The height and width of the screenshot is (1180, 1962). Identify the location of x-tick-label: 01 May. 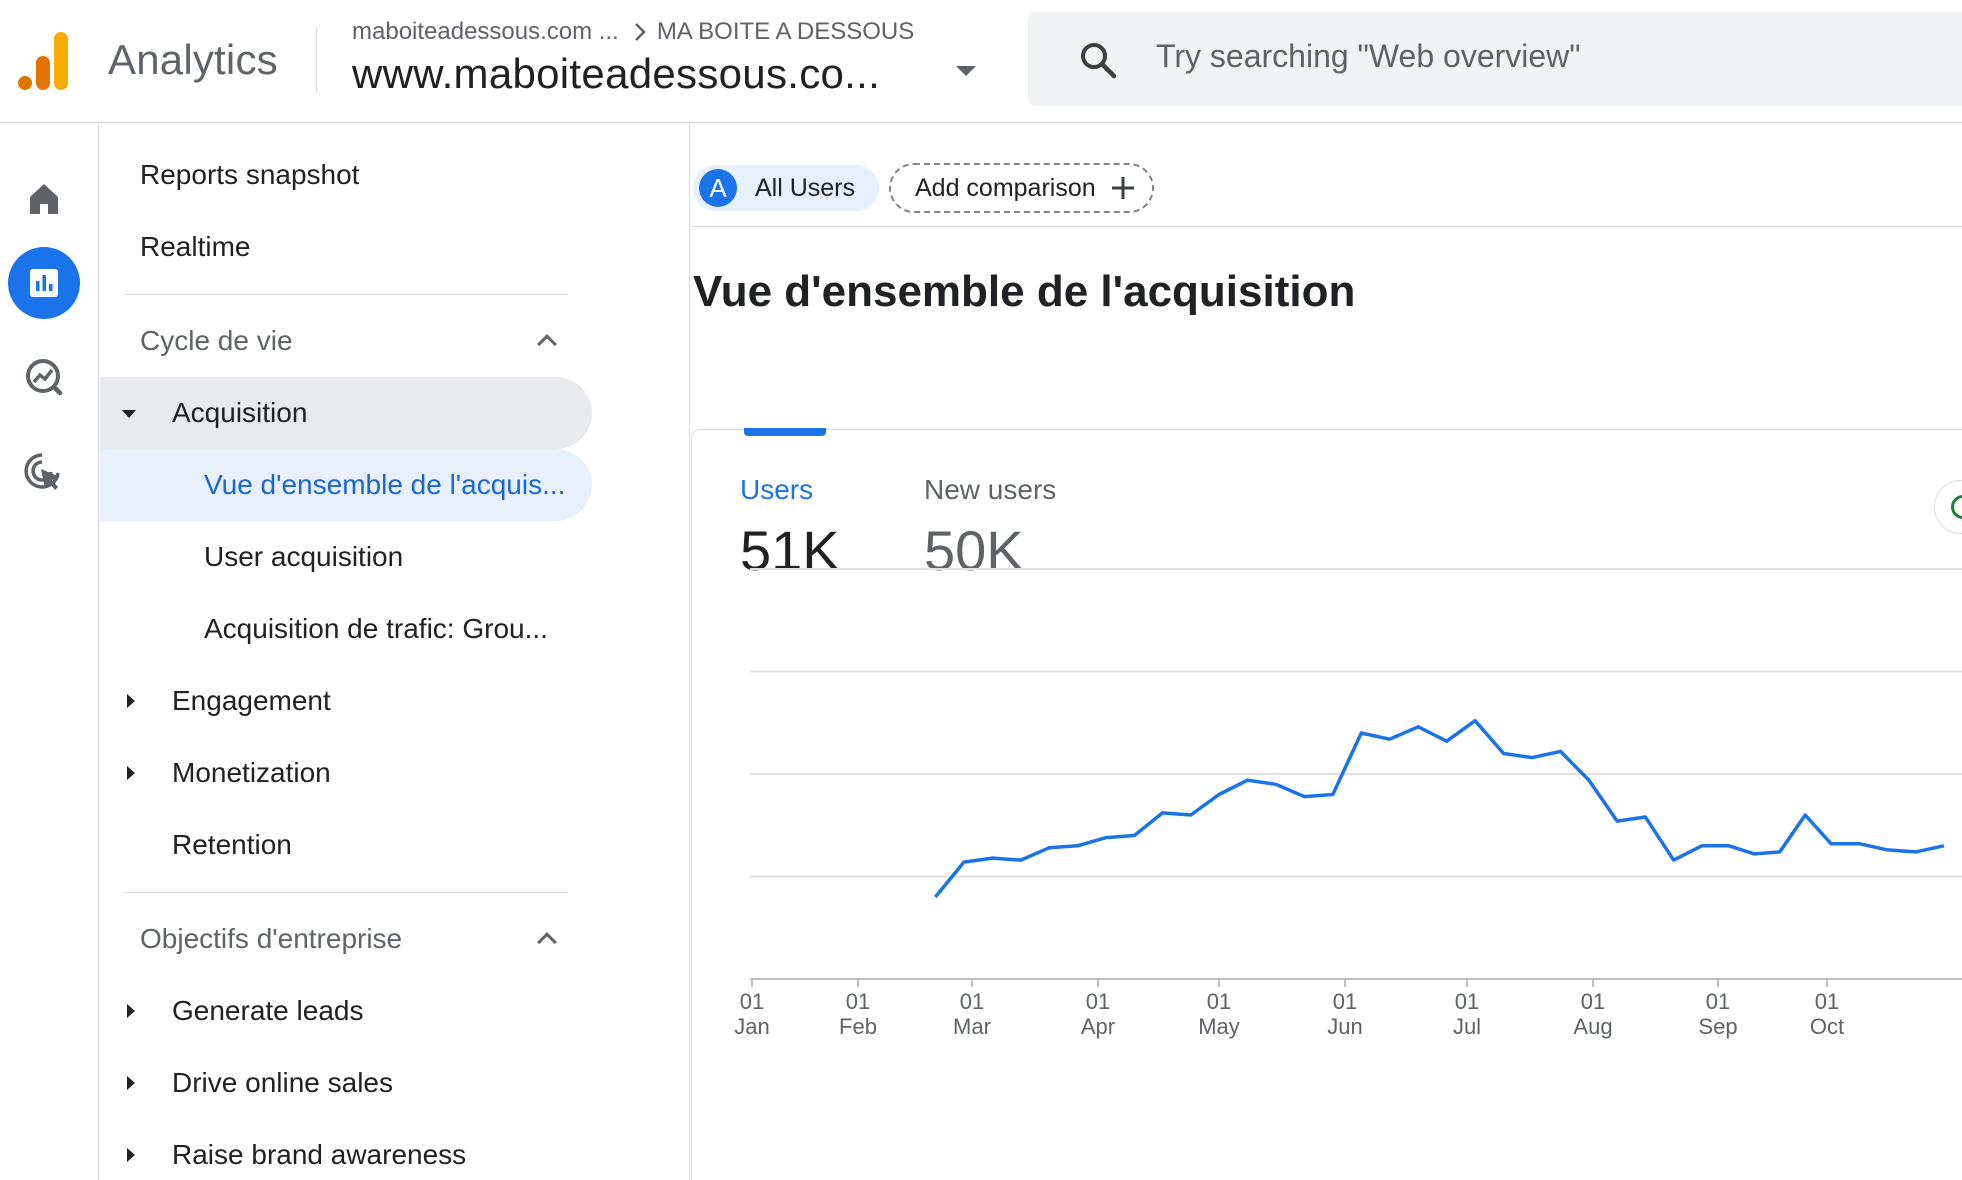
(1219, 1014).